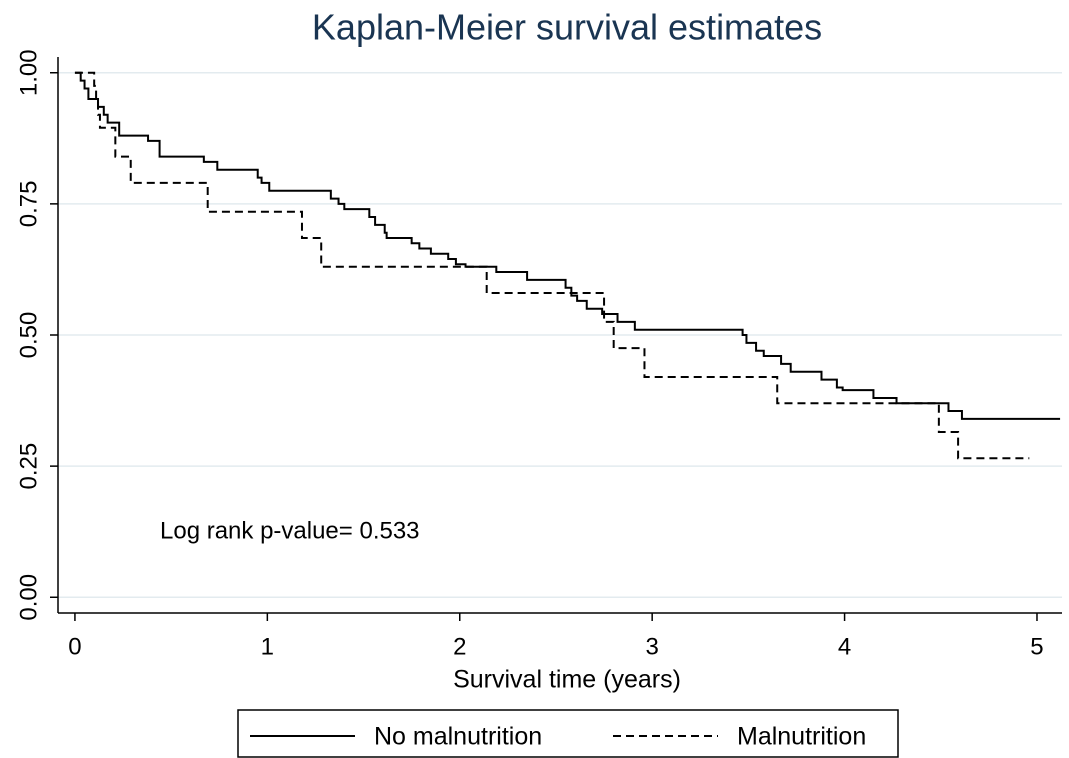  Describe the element at coordinates (844, 646) in the screenshot. I see `x-tick-label: 4` at that location.